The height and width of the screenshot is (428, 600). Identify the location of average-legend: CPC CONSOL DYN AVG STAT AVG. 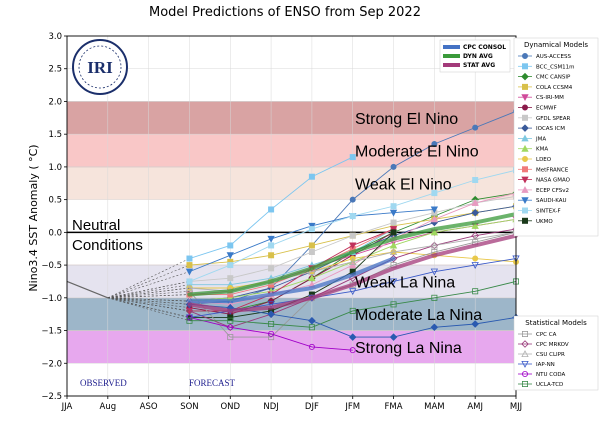
(475, 56).